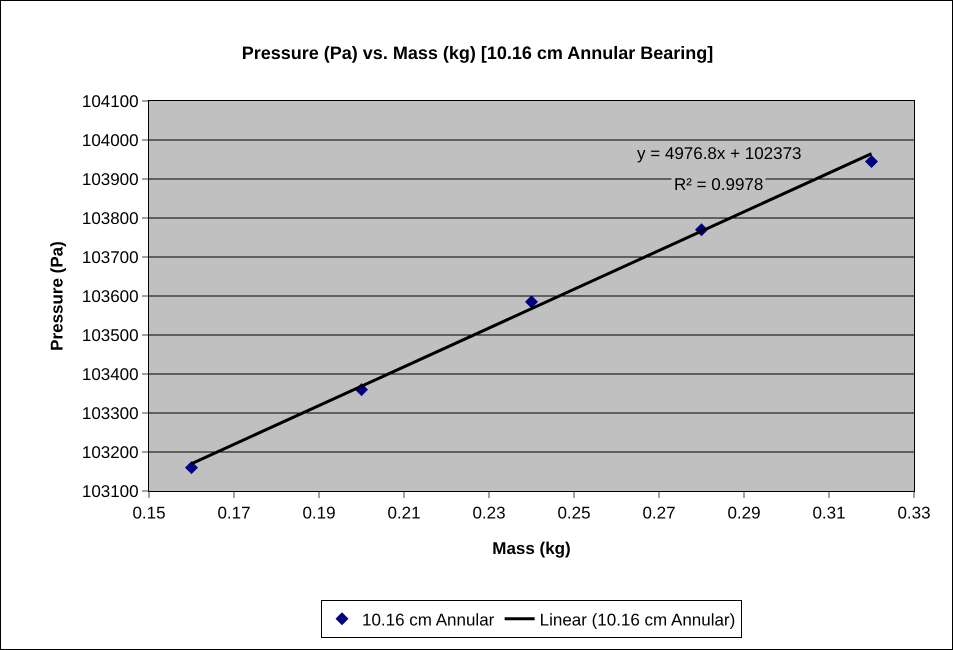  Describe the element at coordinates (234, 512) in the screenshot. I see `x-tick-label: 0.17` at that location.